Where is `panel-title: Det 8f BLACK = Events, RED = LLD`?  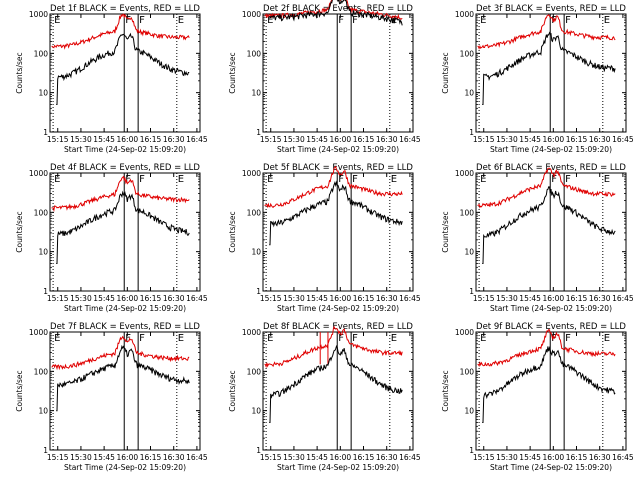
panel-title: Det 8f BLACK = Events, RED = LLD is located at coordinates (338, 327).